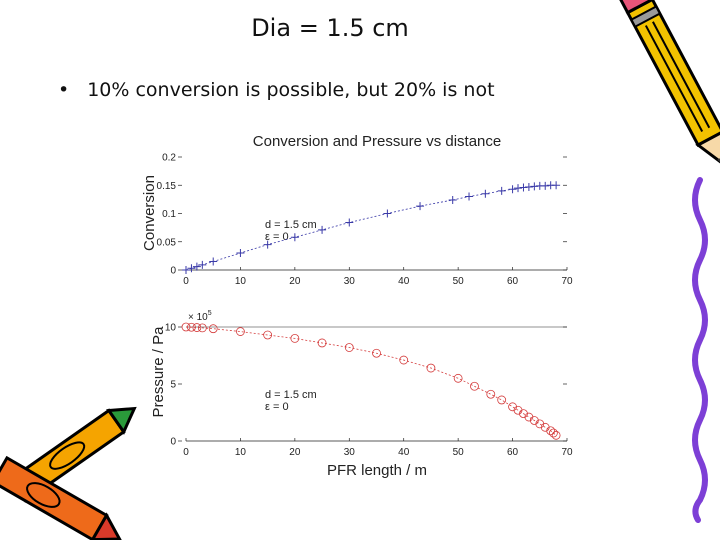  What do you see at coordinates (169, 158) in the screenshot?
I see `y-tick-label: 0.2` at bounding box center [169, 158].